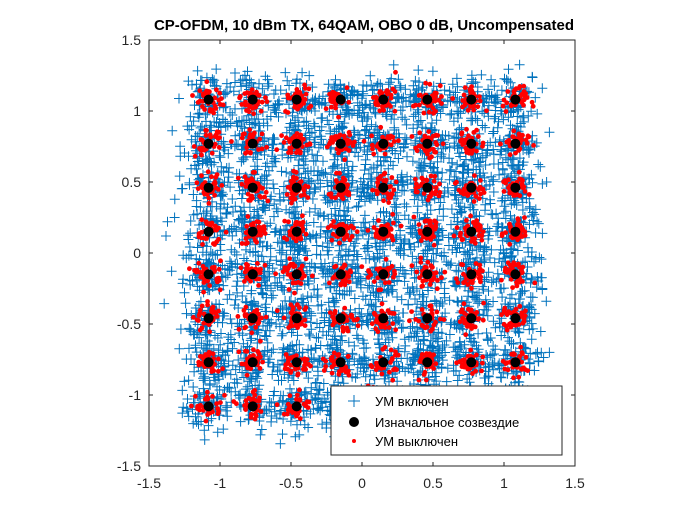  What do you see at coordinates (132, 182) in the screenshot?
I see `y-tick-label: 0.5` at bounding box center [132, 182].